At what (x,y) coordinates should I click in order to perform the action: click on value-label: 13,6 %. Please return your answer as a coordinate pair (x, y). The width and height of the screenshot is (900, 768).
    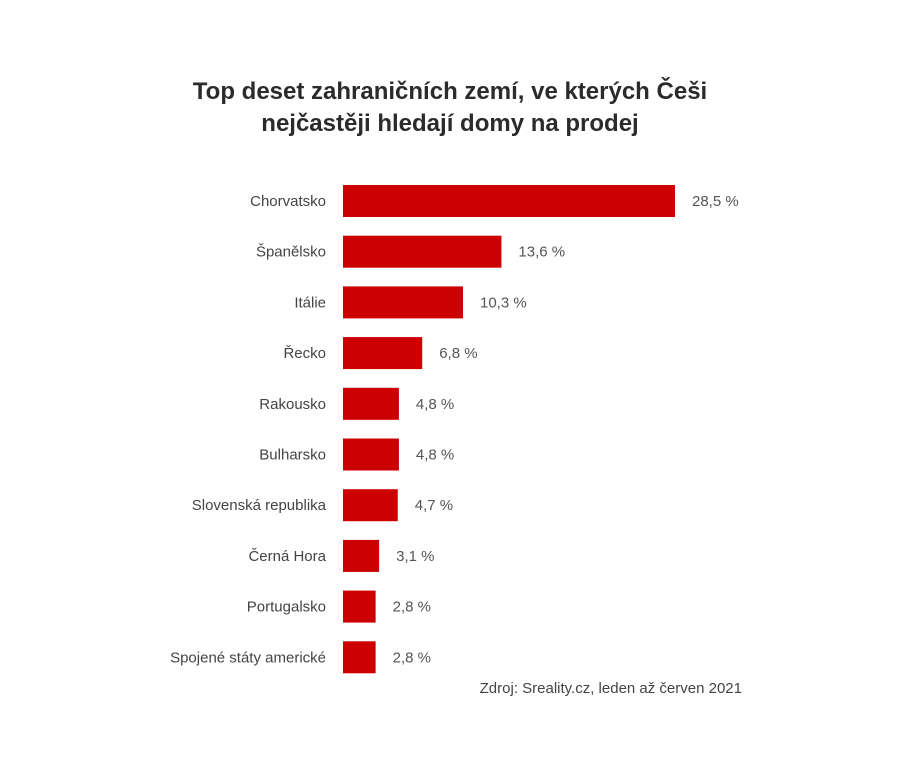
    Looking at the image, I should click on (541, 252).